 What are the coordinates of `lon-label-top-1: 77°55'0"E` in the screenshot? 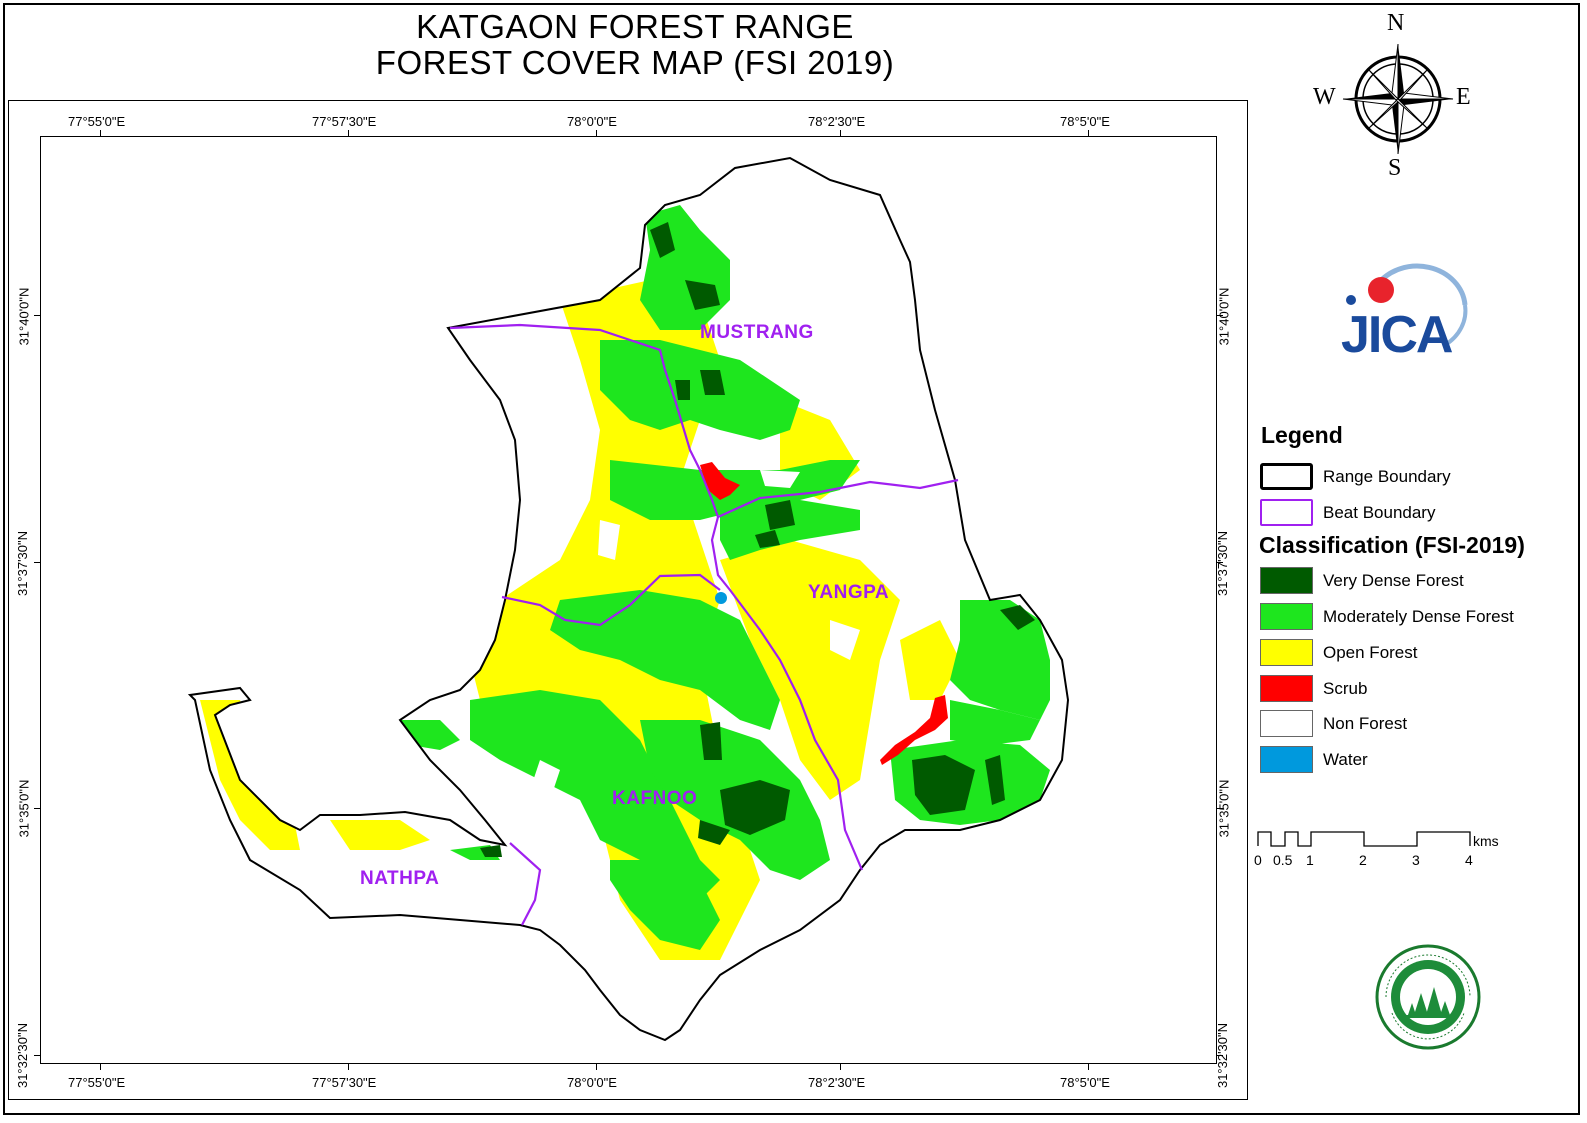 It's located at (97, 121).